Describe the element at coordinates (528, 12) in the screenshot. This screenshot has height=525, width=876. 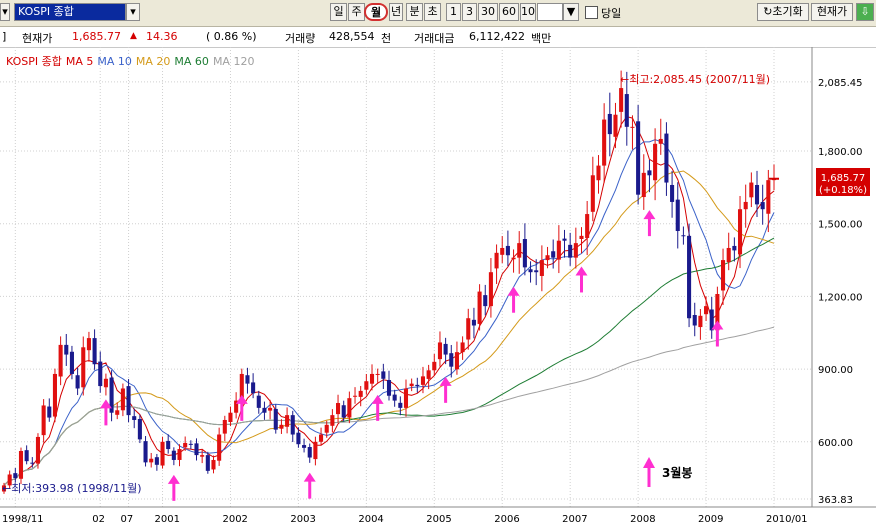
I see `interval-10-button: 10` at that location.